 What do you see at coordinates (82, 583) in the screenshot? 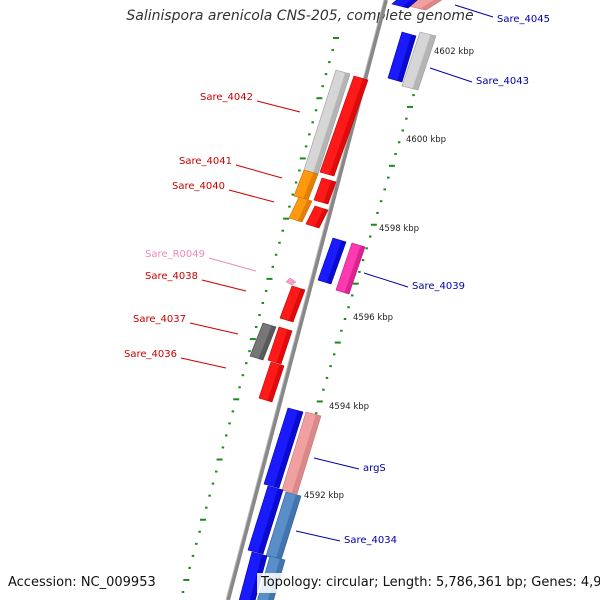
I see `accession-text: Accession: NC_009953` at bounding box center [82, 583].